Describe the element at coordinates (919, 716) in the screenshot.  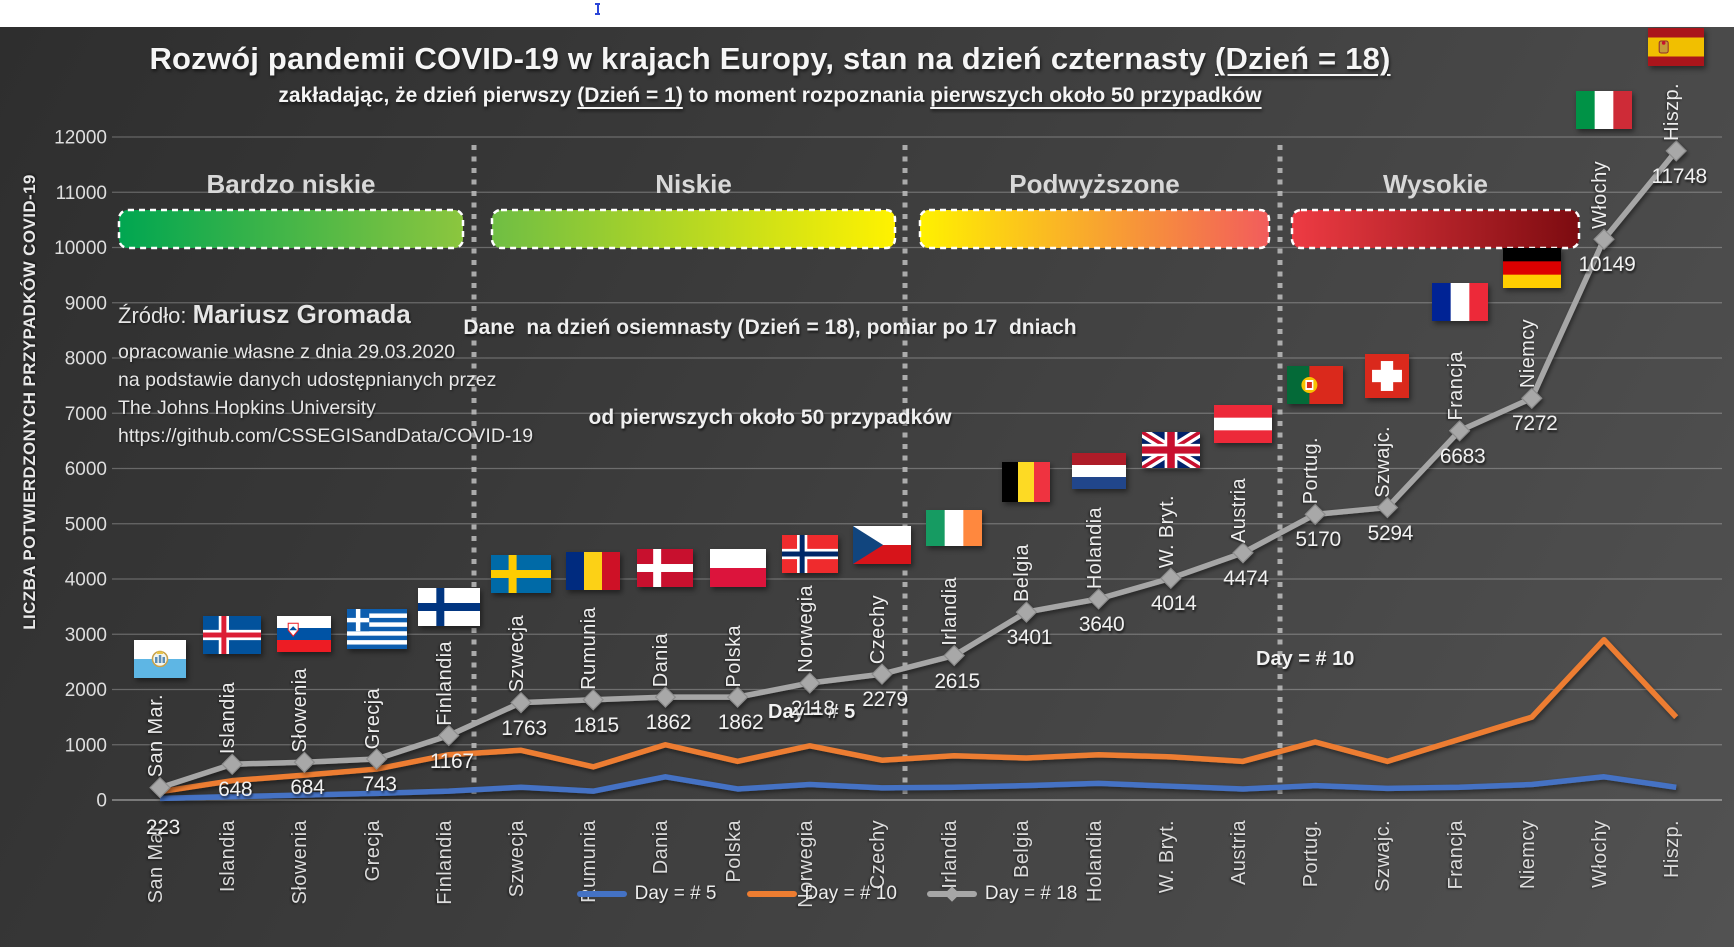
I see `line-day10` at that location.